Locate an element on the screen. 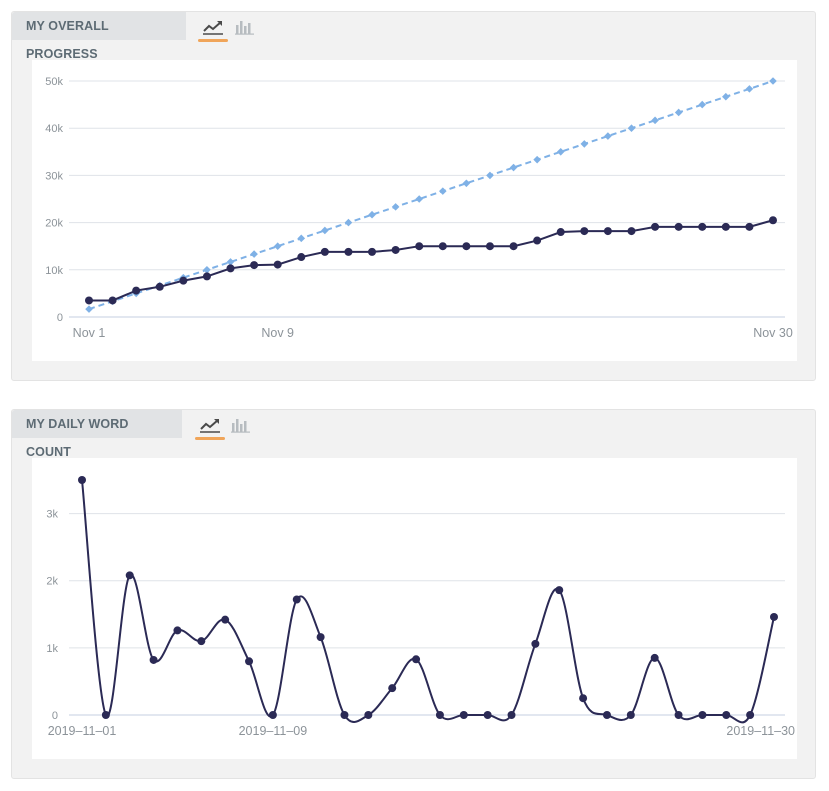 This screenshot has height=791, width=829. x-tick-label: Nov 9 is located at coordinates (277, 333).